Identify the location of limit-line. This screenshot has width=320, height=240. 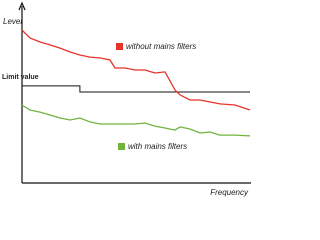
(136, 89).